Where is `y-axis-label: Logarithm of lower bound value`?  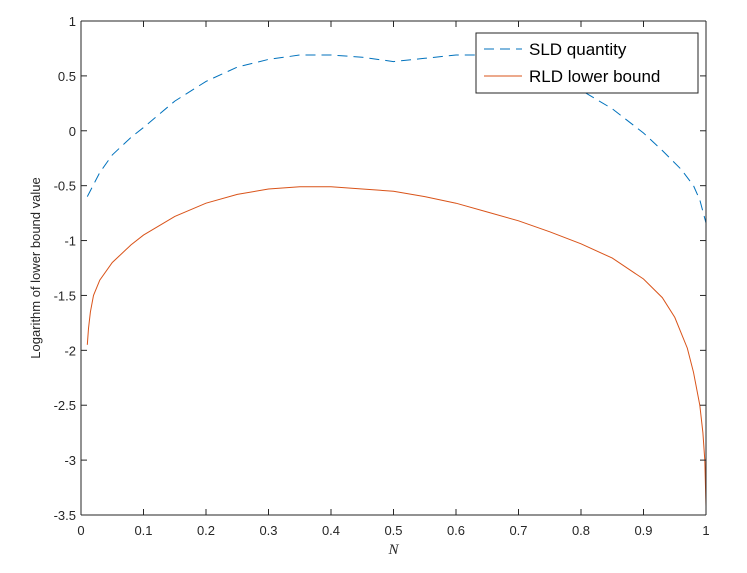
y-axis-label: Logarithm of lower bound value is located at coordinates (35, 267).